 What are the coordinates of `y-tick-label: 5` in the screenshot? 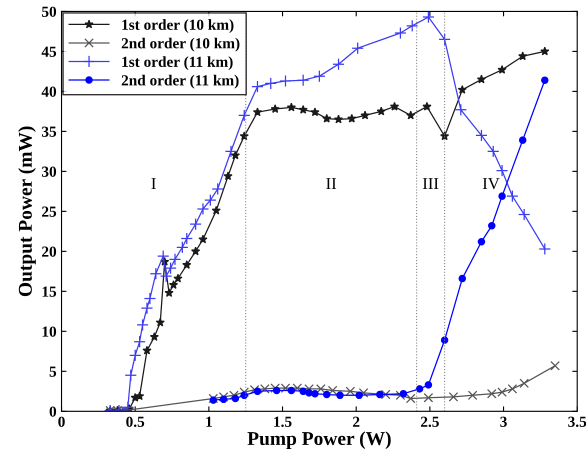 It's located at (53, 371).